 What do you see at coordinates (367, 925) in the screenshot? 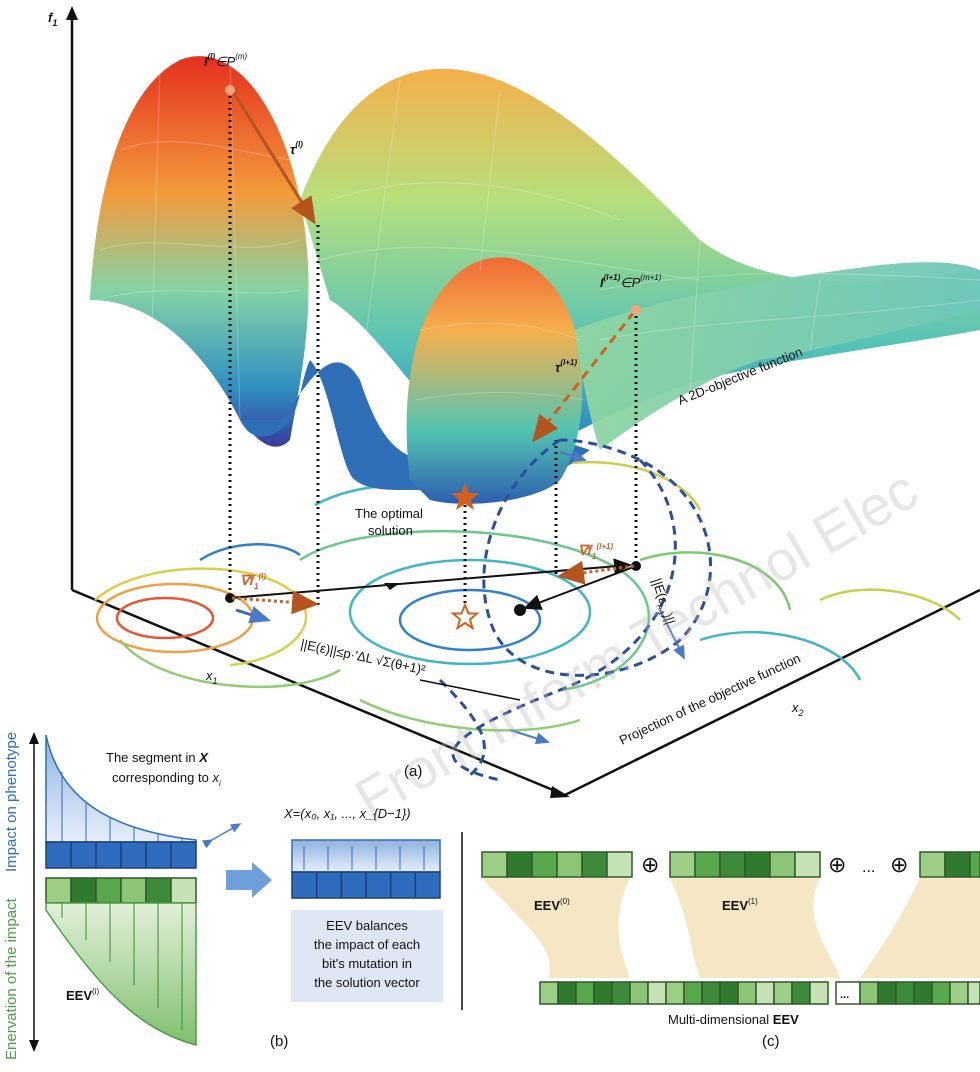
I see `eev-balance-line1: EEV balances` at bounding box center [367, 925].